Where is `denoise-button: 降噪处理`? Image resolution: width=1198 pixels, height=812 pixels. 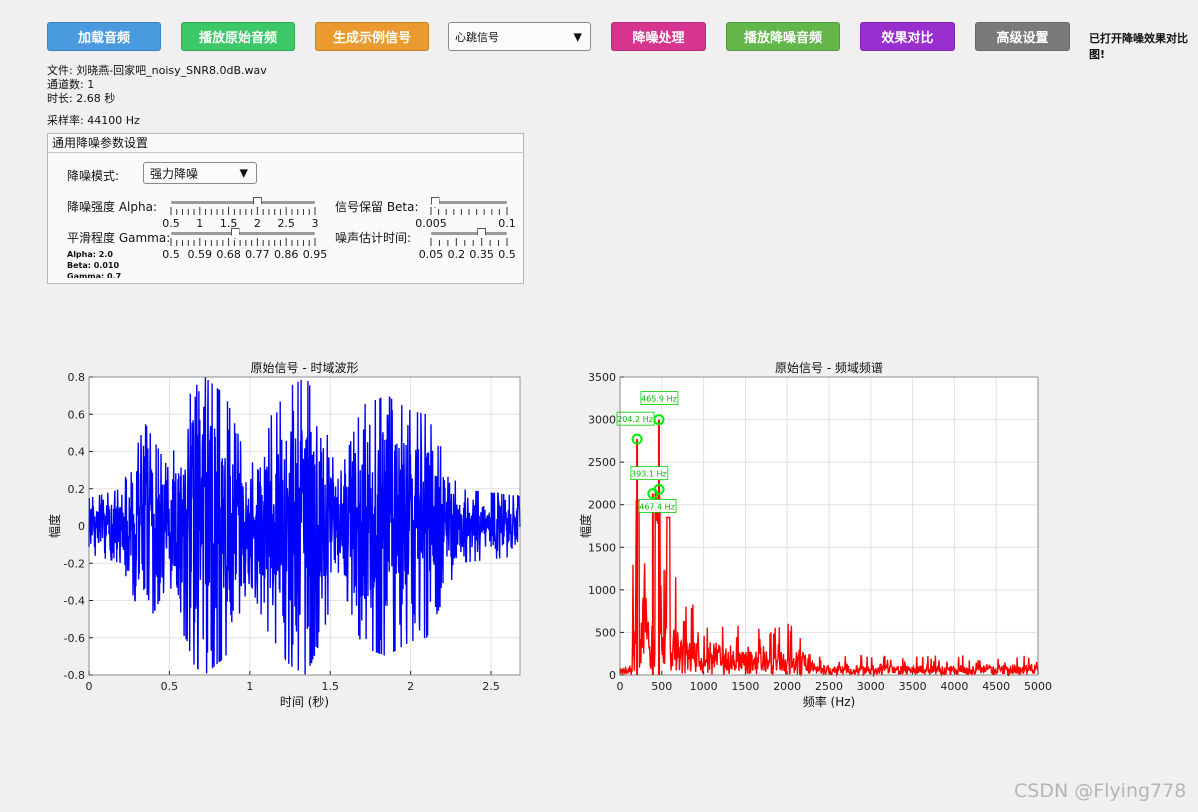 denoise-button: 降噪处理 is located at coordinates (658, 36).